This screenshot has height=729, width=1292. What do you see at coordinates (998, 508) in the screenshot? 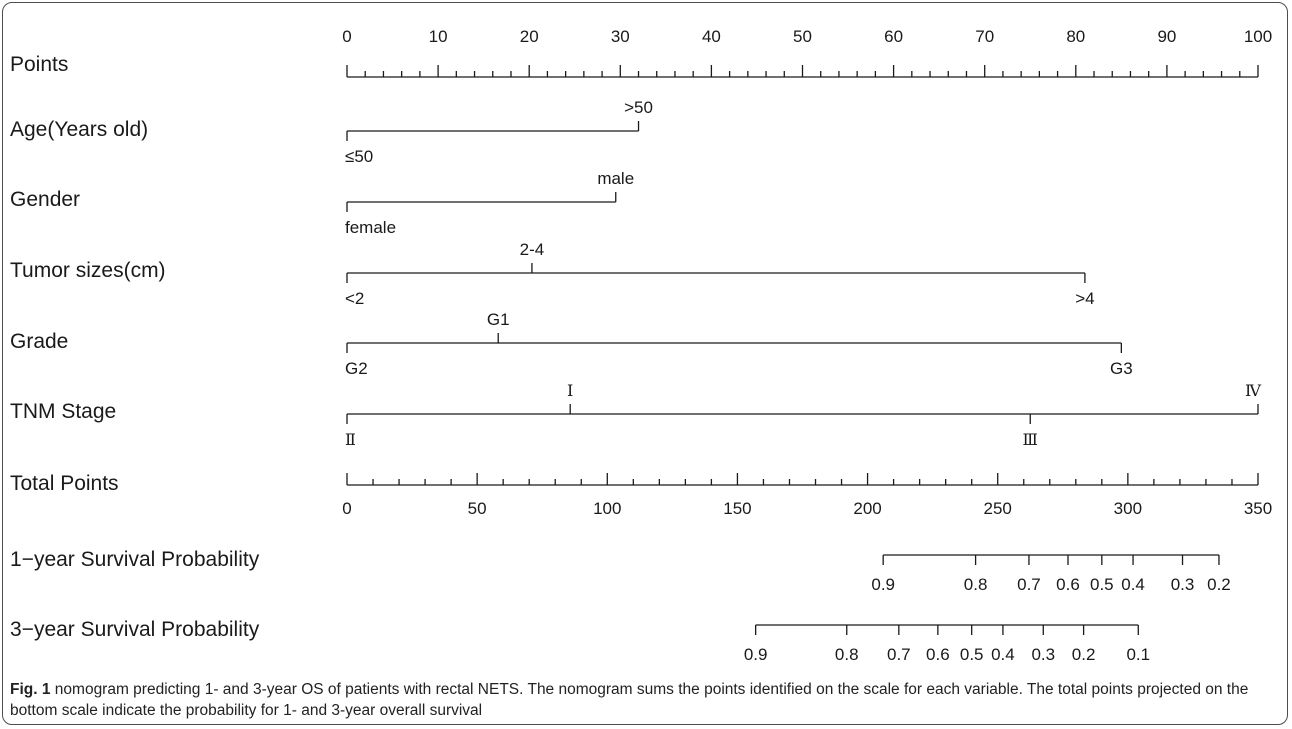
I see `total-points-tick-label: 250` at bounding box center [998, 508].